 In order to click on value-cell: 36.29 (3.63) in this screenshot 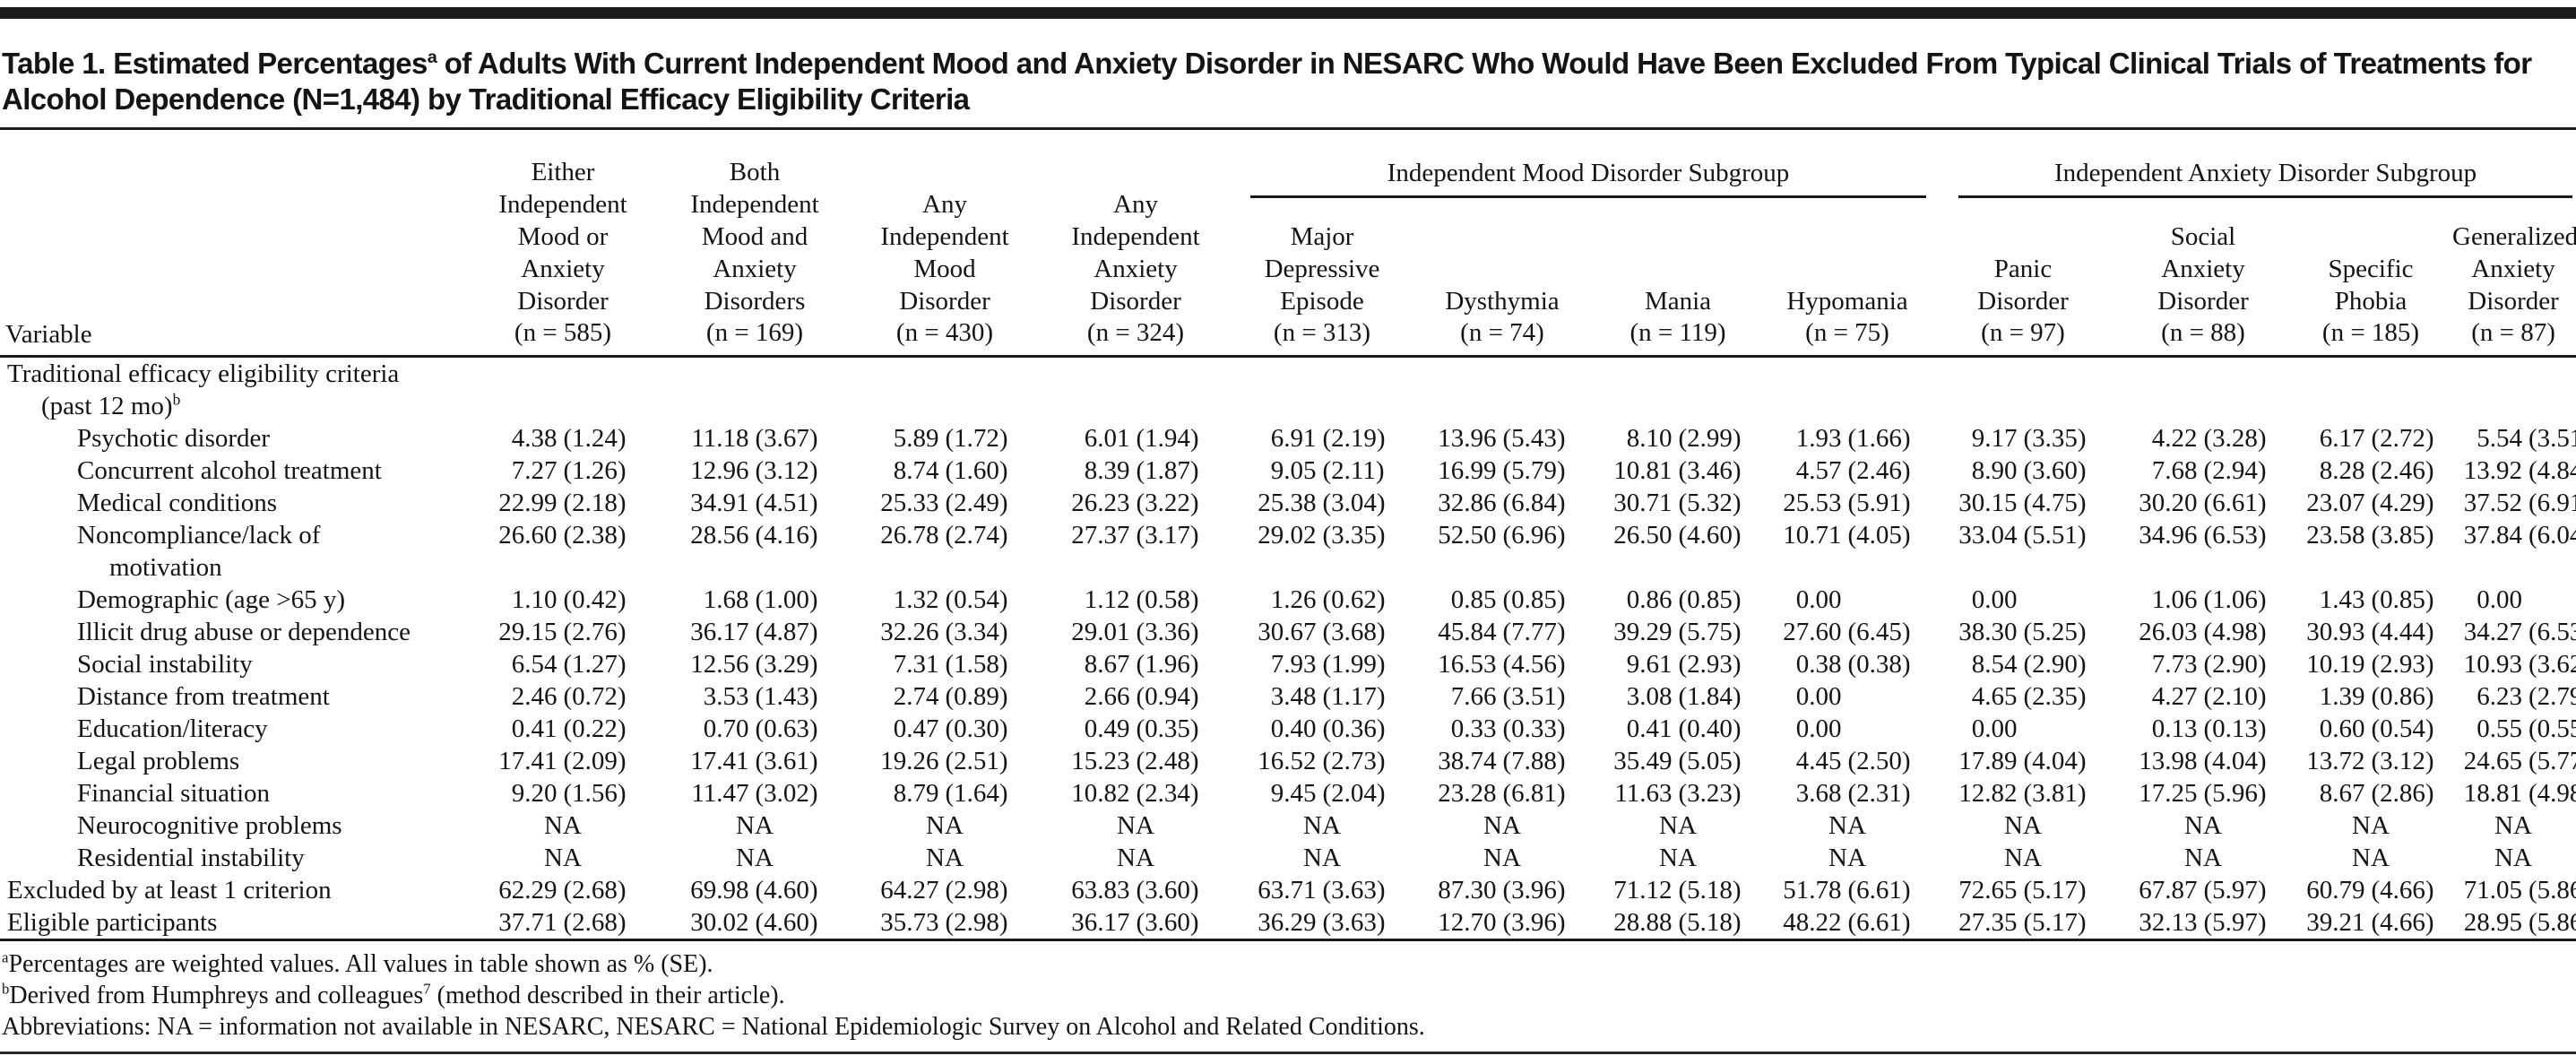, I will do `click(1322, 923)`.